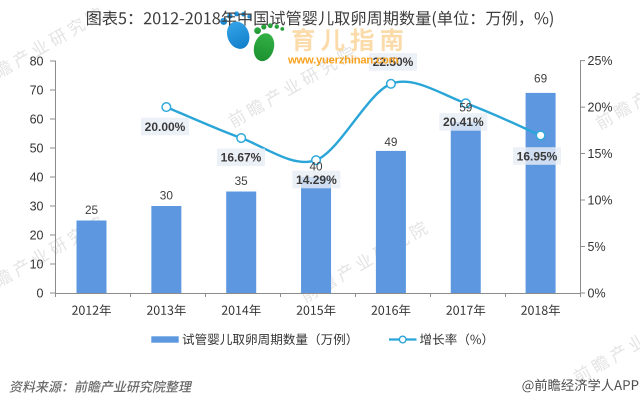  Describe the element at coordinates (37, 148) in the screenshot. I see `svg-text: 50` at that location.